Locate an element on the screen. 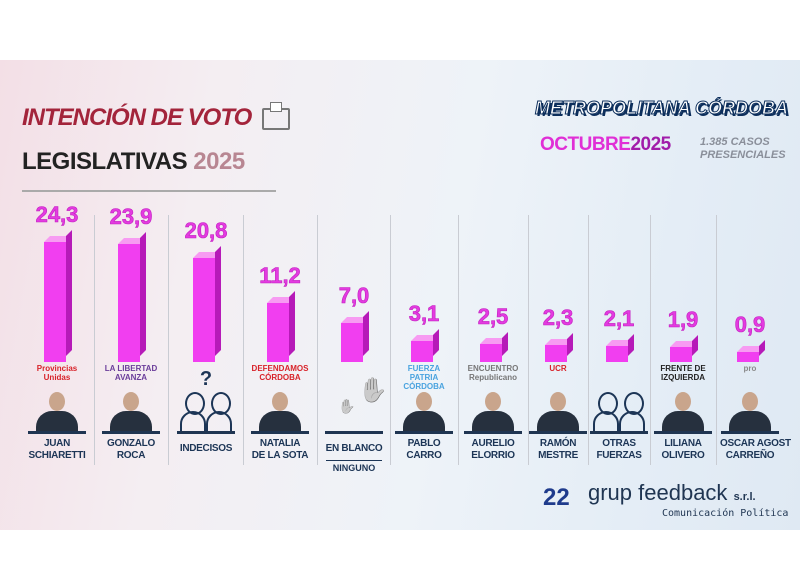 The width and height of the screenshot is (800, 579). value-label: 2,5 is located at coordinates (493, 317).